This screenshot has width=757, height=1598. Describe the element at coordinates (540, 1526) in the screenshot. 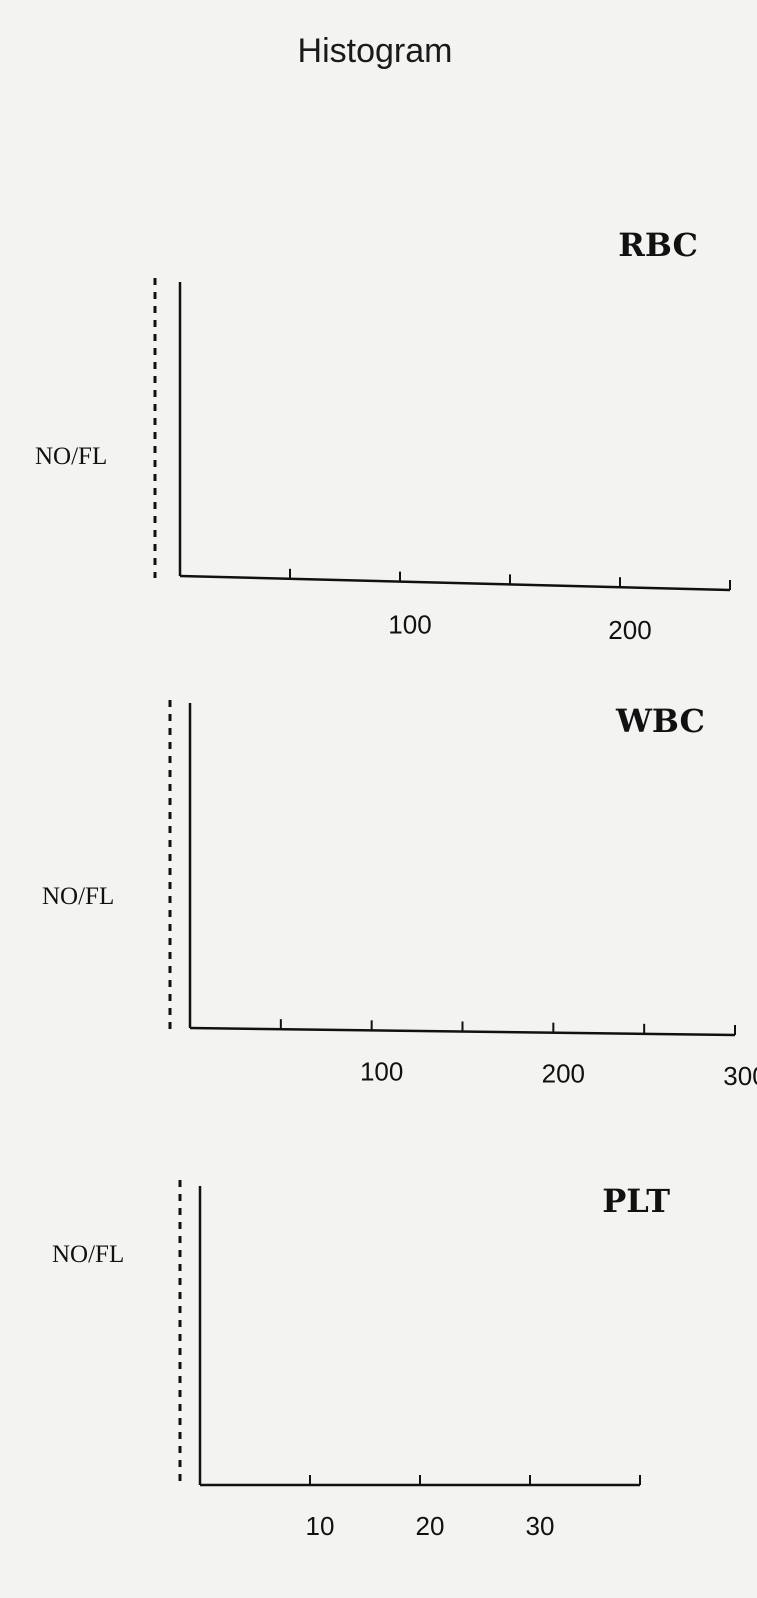

I see `plt-x-tick-label: 30` at that location.